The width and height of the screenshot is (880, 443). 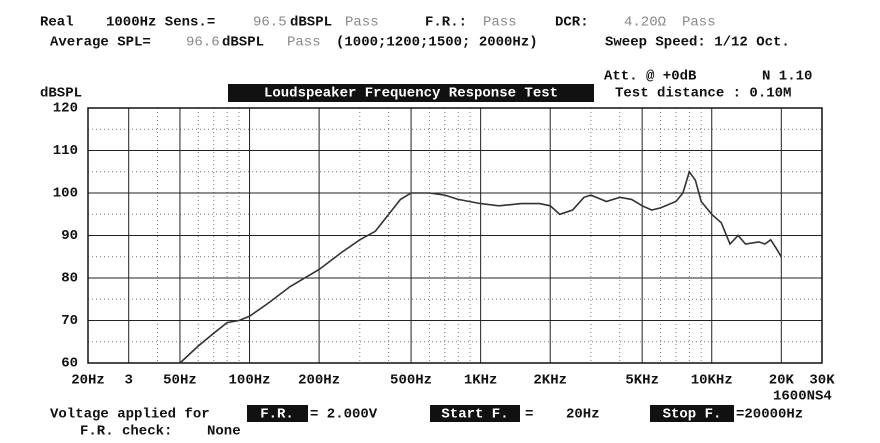 I want to click on x-tick-label: 10KHz, so click(x=712, y=381).